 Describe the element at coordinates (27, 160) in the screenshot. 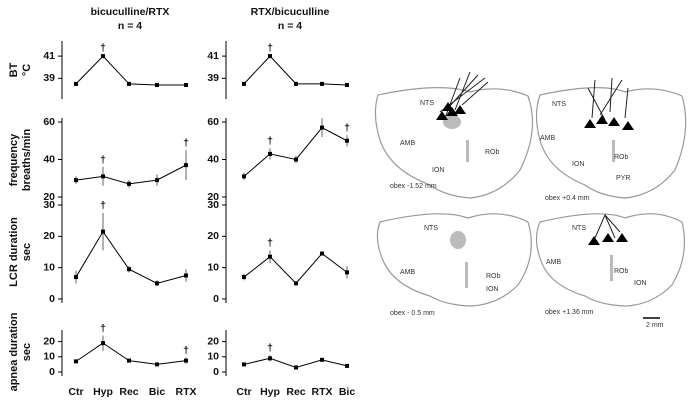

I see `y-axis-label: breaths/min` at that location.